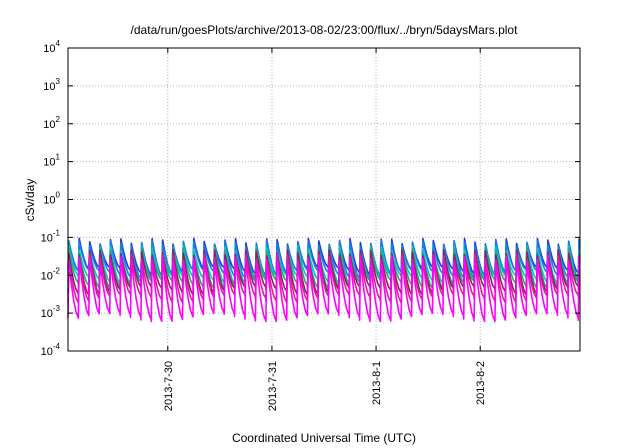 The width and height of the screenshot is (640, 448). Describe the element at coordinates (51, 236) in the screenshot. I see `y-tick-label: 10⁻¹` at that location.